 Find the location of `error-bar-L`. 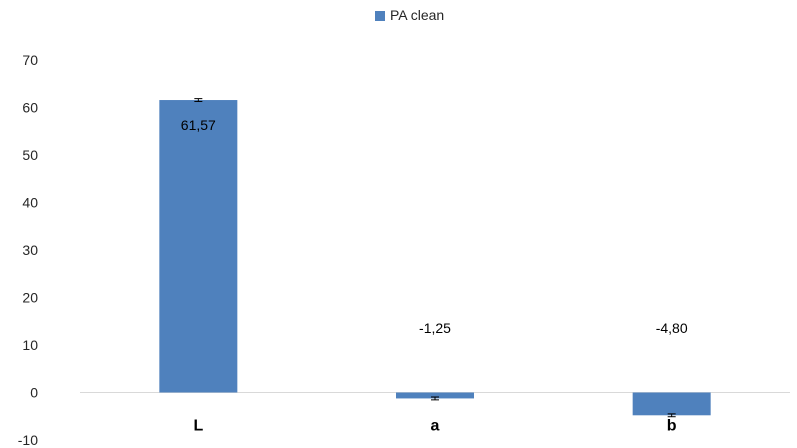

error-bar-L is located at coordinates (198, 100).